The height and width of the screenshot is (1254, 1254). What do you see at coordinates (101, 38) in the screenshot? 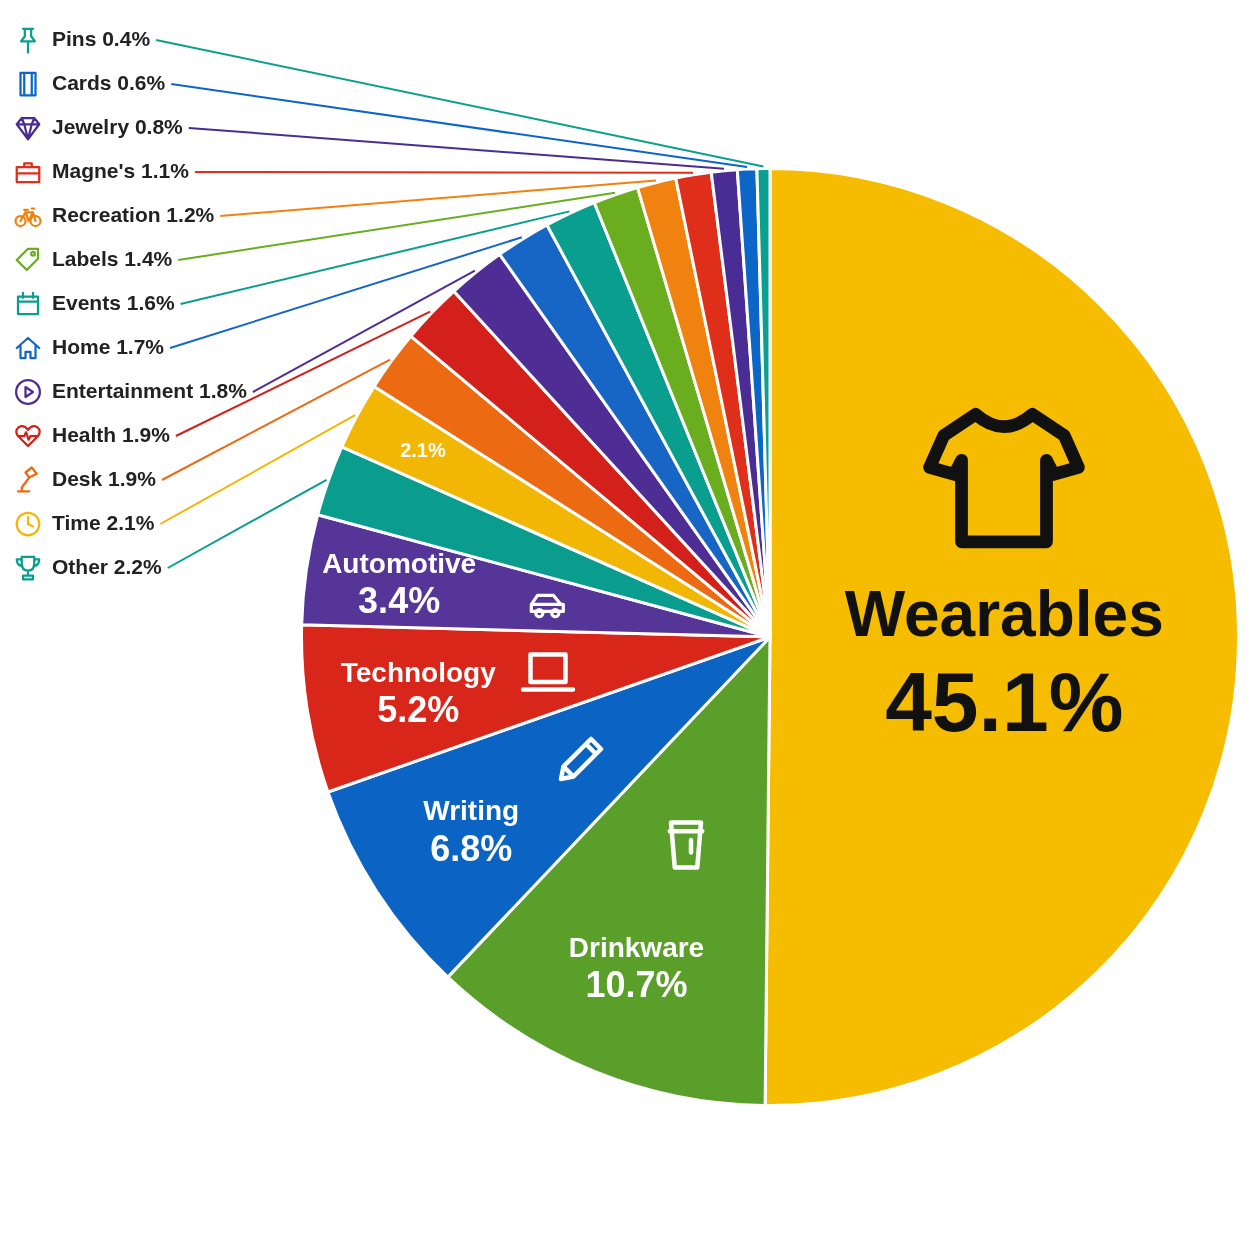
I see `legend-label: Pins 0.4%` at bounding box center [101, 38].